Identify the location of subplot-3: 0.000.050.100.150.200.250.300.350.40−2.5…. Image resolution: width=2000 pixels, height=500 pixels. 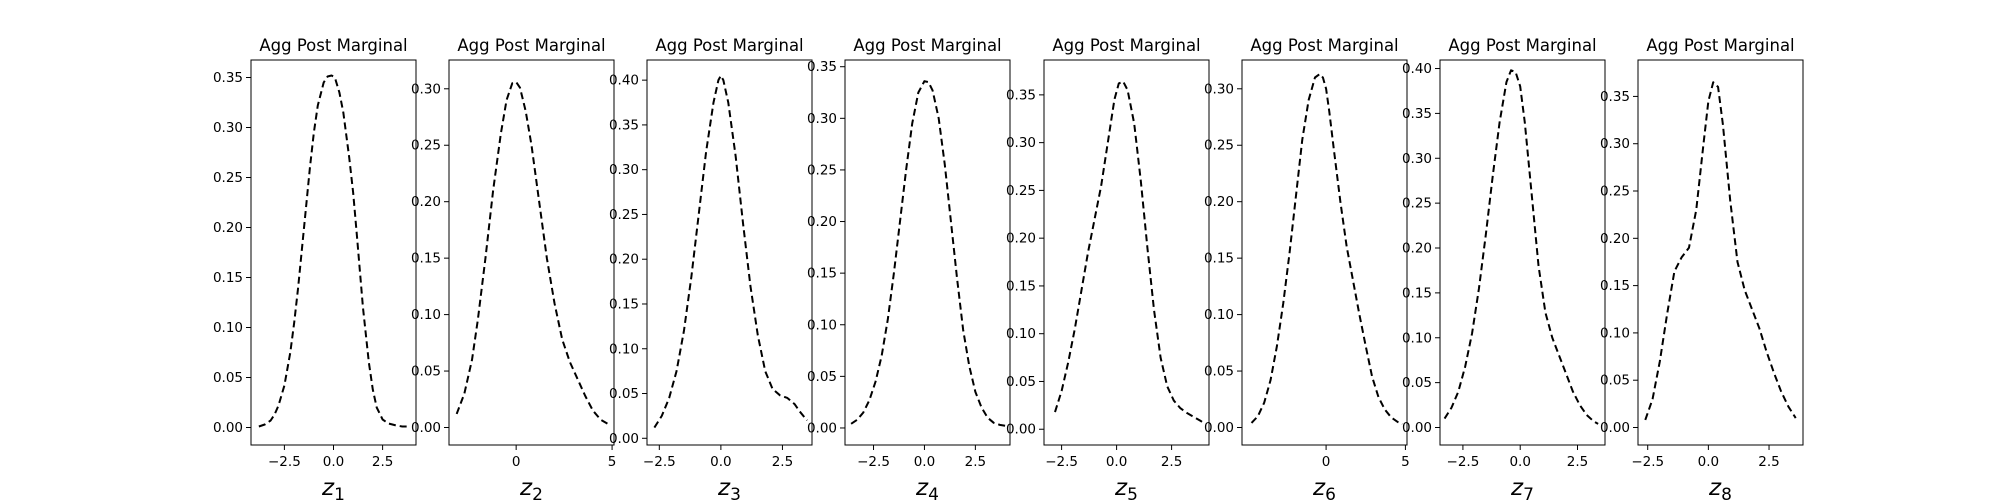
(711, 268).